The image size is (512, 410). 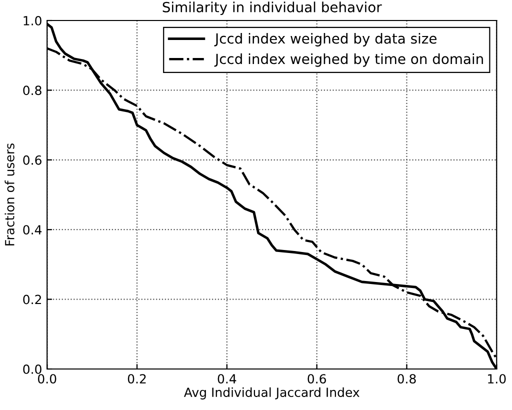 What do you see at coordinates (348, 60) in the screenshot?
I see `legend-label: Jccd index weighed by time on domain` at bounding box center [348, 60].